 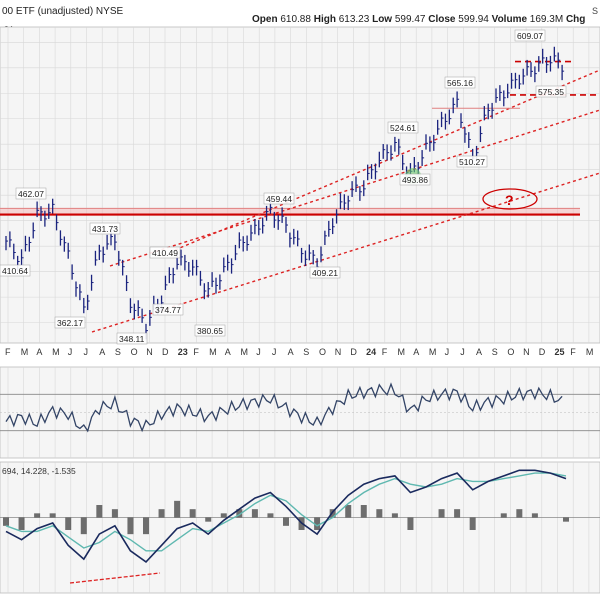 I want to click on annotation-label: 431.73, so click(x=105, y=229).